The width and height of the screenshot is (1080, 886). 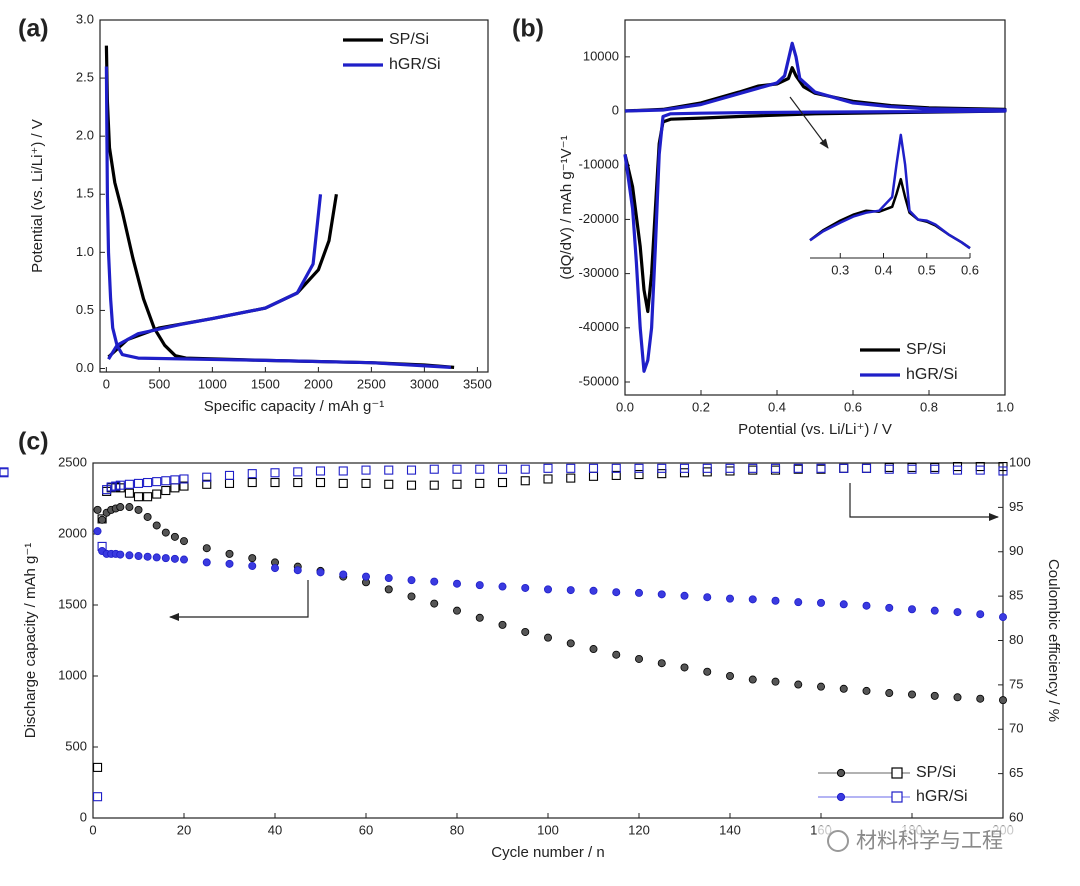 I want to click on y2-tick-label: 100, so click(x=1020, y=461).